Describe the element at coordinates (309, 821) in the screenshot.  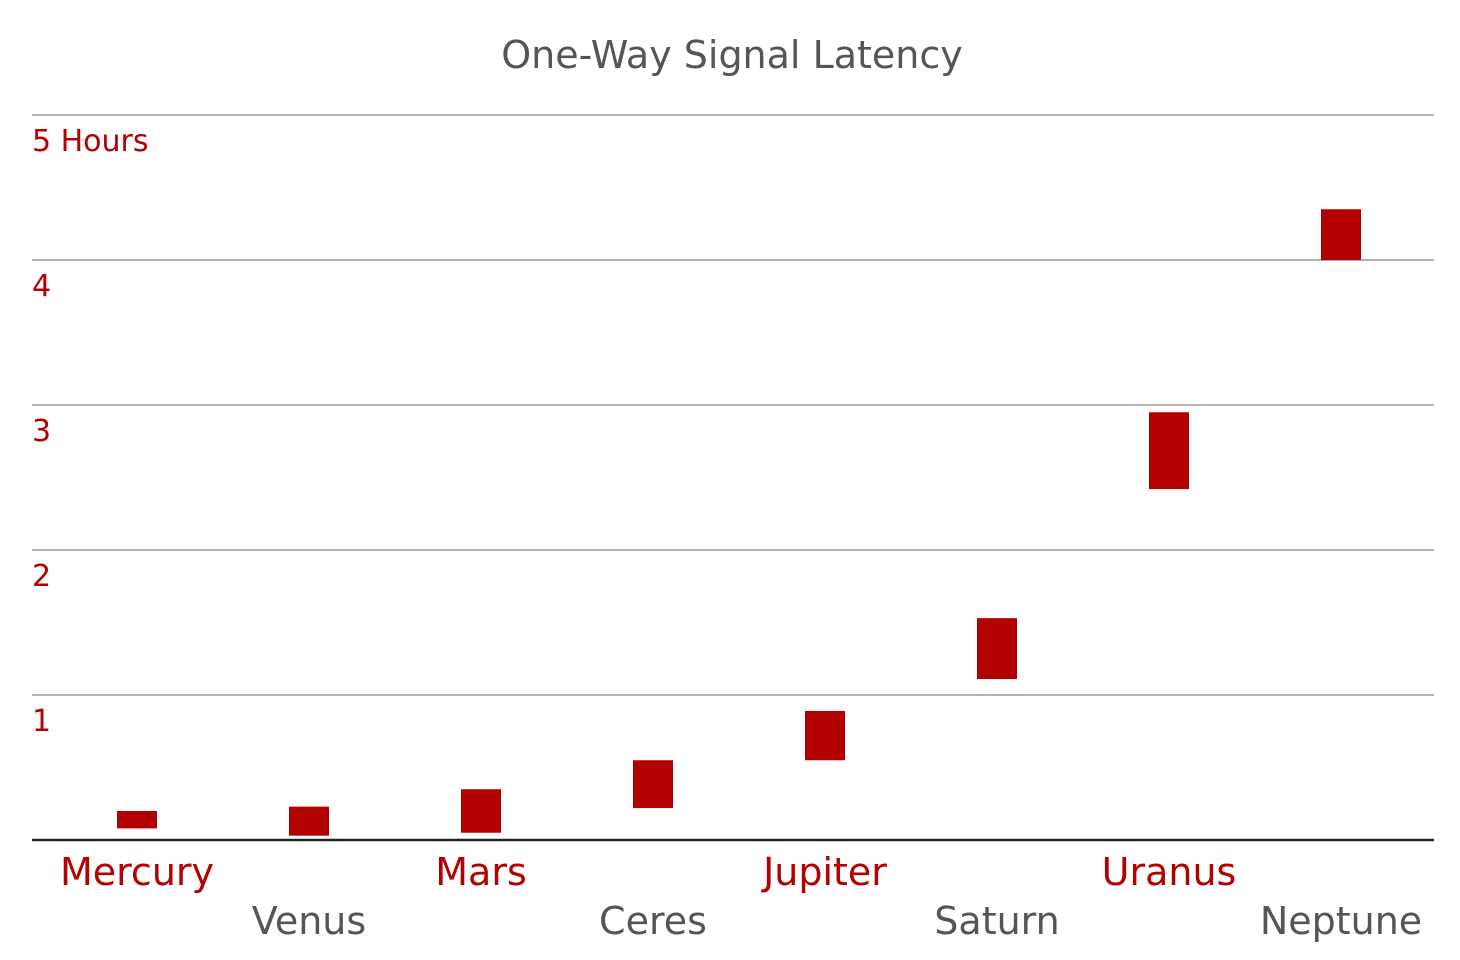
I see `bar-venus` at that location.